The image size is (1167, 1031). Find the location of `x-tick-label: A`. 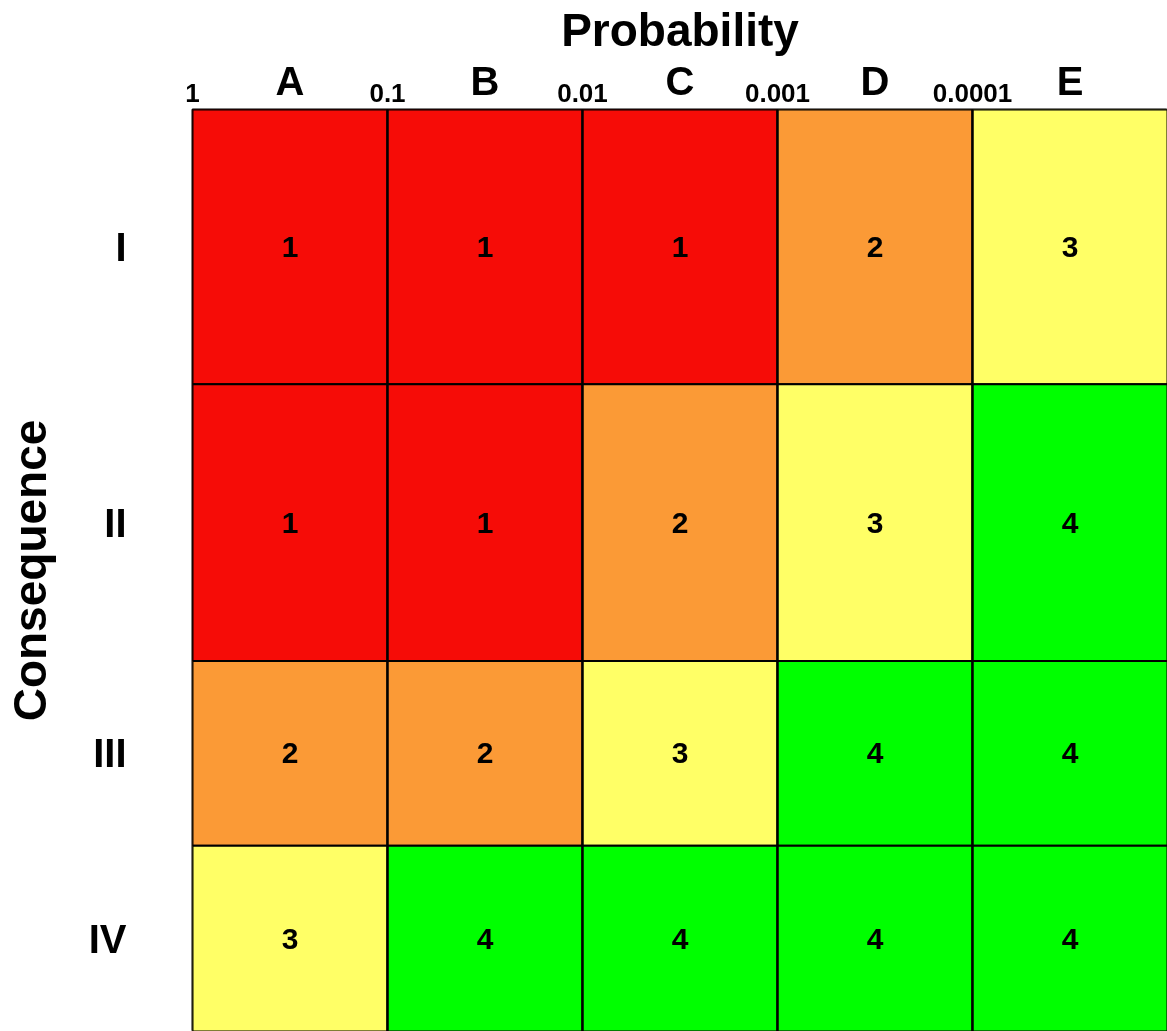

x-tick-label: A is located at coordinates (290, 80).